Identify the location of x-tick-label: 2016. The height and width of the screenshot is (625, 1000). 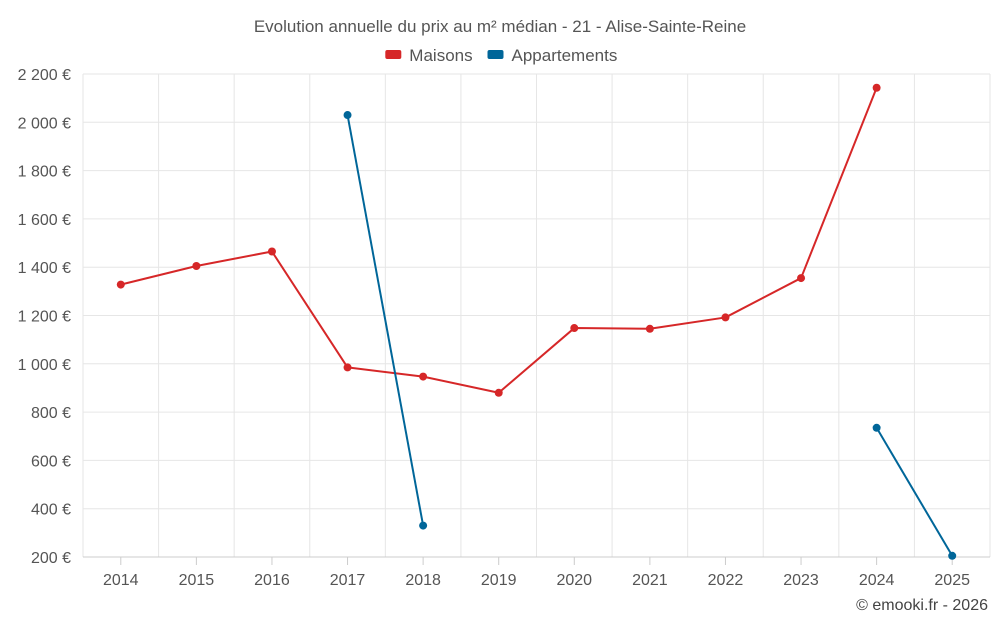
(272, 580).